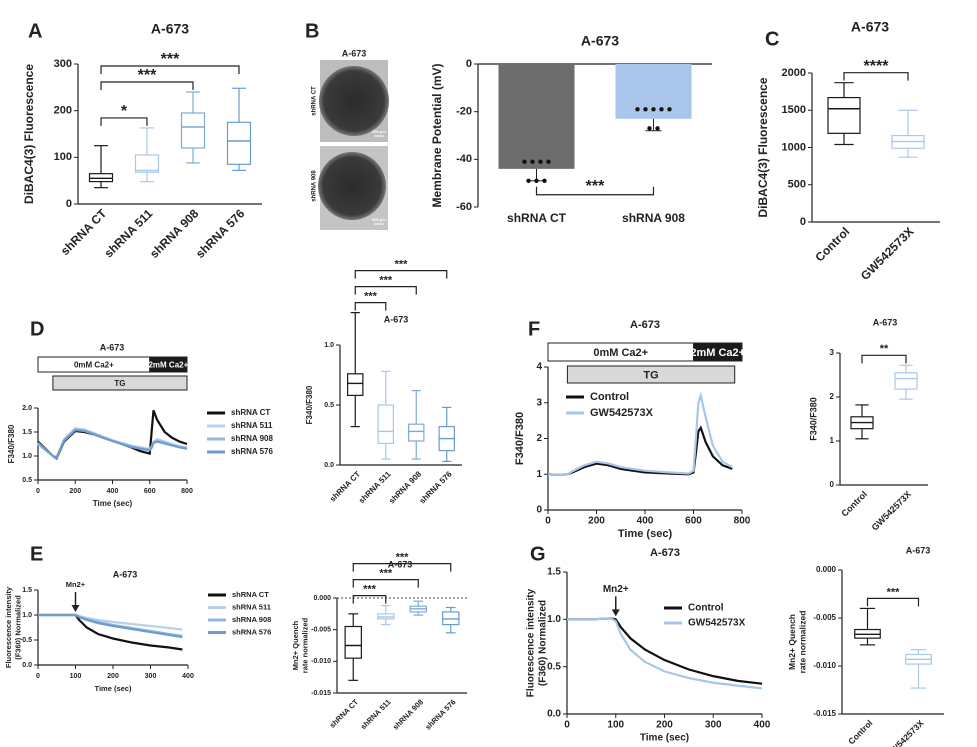 Image resolution: width=977 pixels, height=747 pixels. What do you see at coordinates (464, 159) in the screenshot?
I see `y-tick-label: -40` at bounding box center [464, 159].